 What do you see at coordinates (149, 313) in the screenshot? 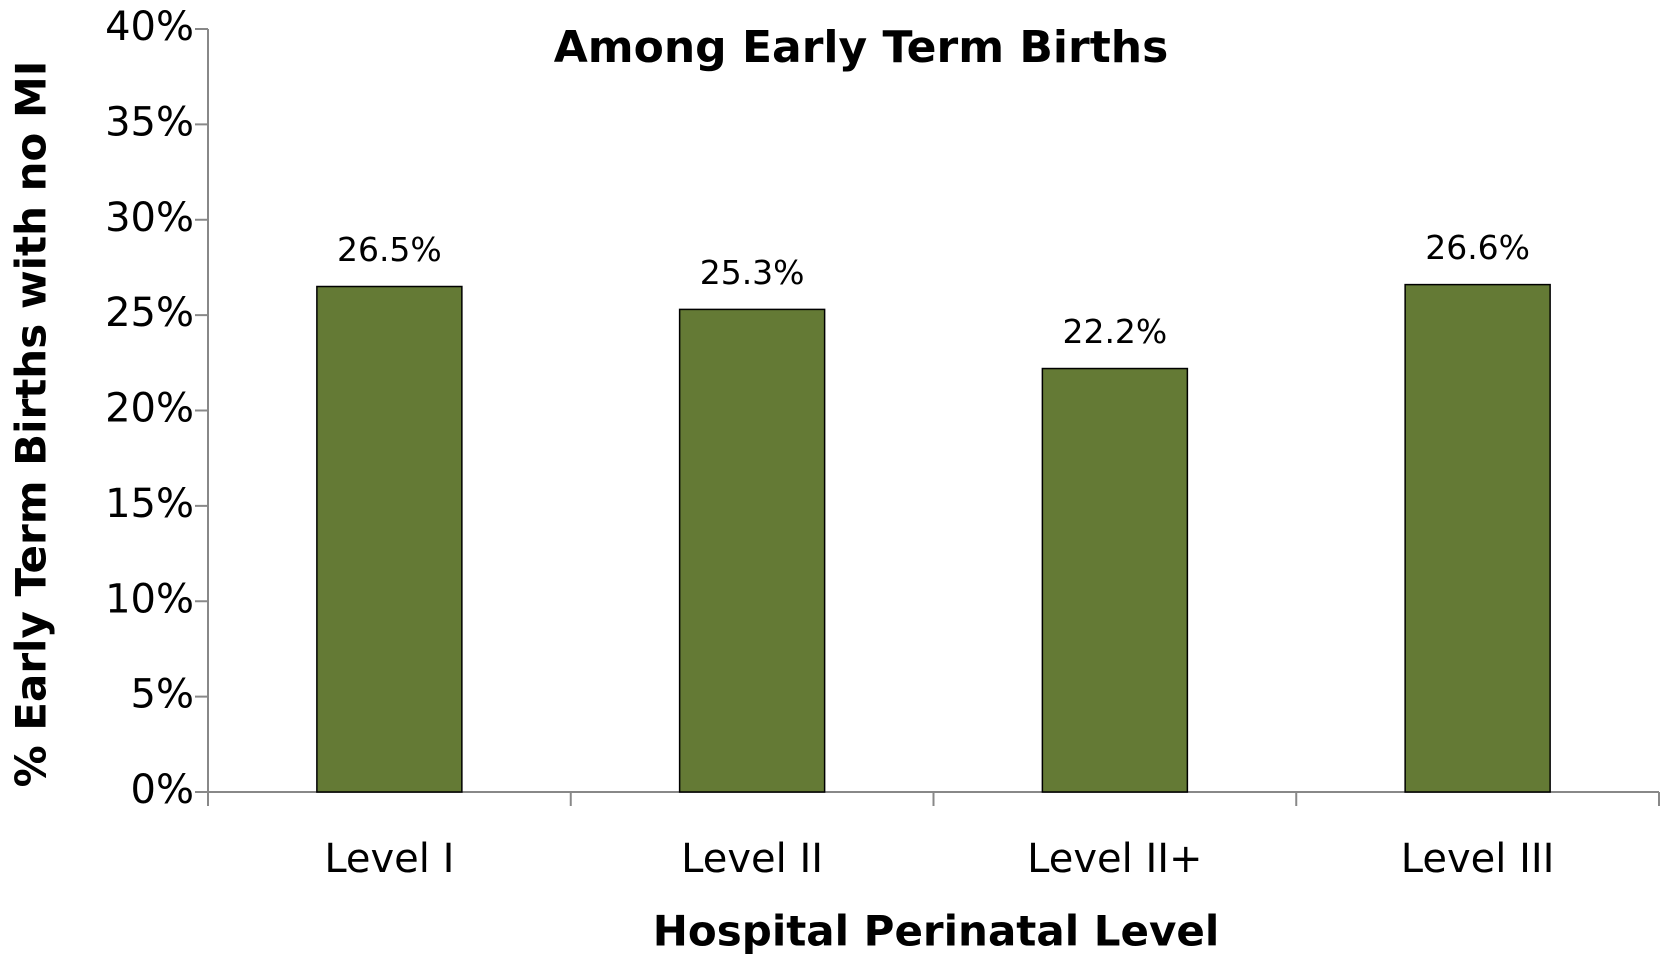
I see `y-tick-label: 25%` at bounding box center [149, 313].